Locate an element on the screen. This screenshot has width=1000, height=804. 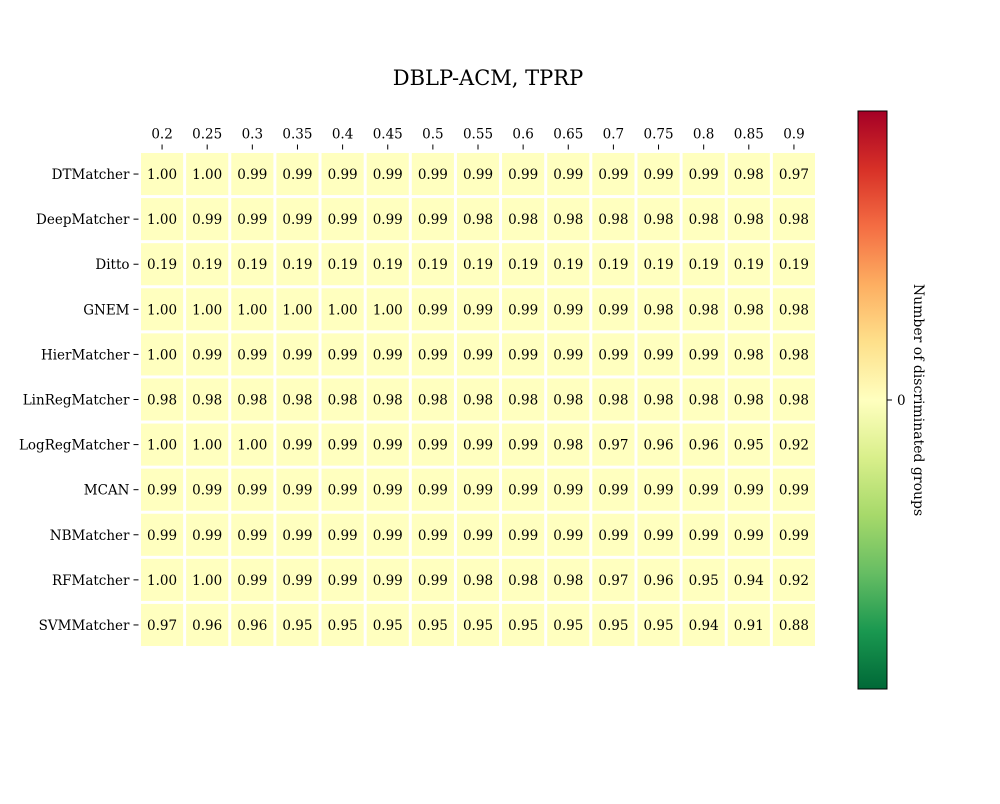
cell-label: 0.97 is located at coordinates (613, 446).